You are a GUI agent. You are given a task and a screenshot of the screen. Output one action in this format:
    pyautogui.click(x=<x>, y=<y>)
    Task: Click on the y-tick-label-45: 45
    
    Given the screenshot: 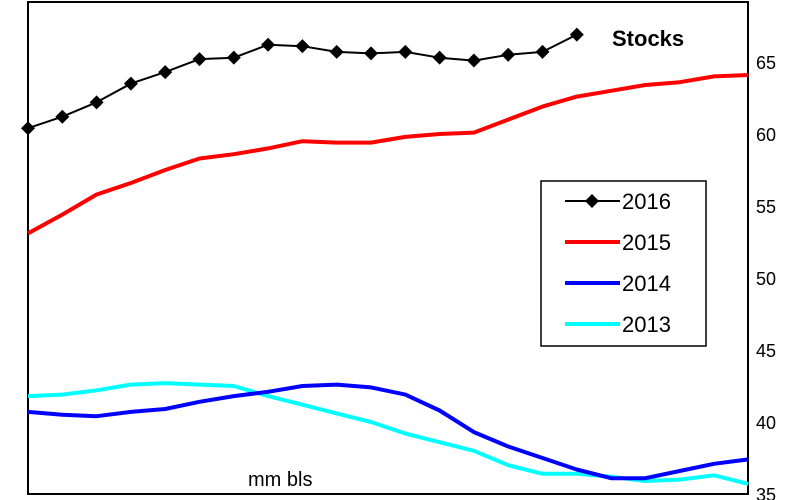 What is the action you would take?
    pyautogui.click(x=766, y=351)
    